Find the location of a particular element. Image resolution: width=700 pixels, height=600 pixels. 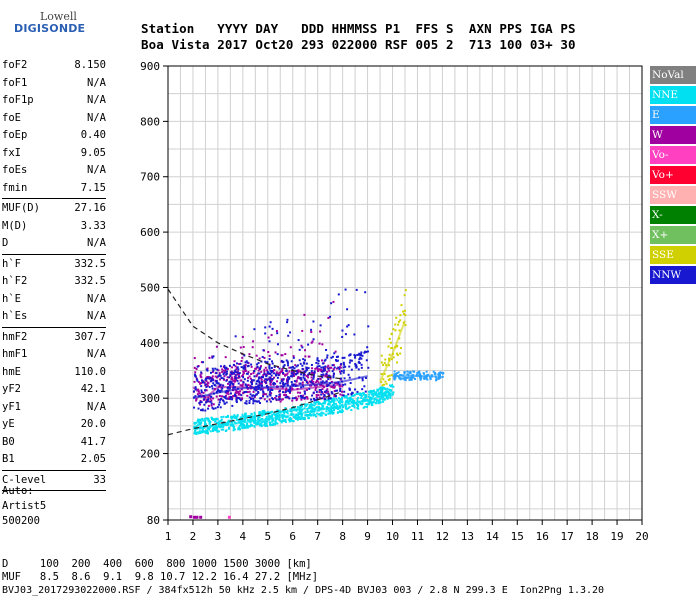

param-label: yF1 is located at coordinates (11, 406).